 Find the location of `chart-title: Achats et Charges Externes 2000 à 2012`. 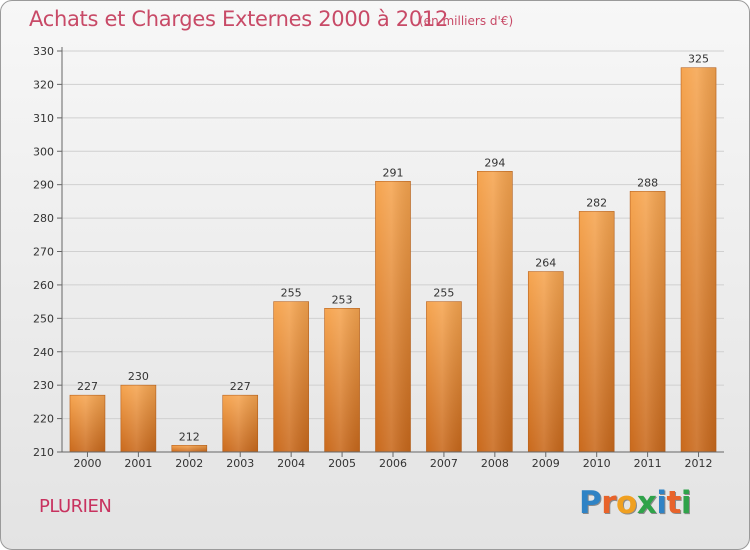

chart-title: Achats et Charges Externes 2000 à 2012 is located at coordinates (239, 19).